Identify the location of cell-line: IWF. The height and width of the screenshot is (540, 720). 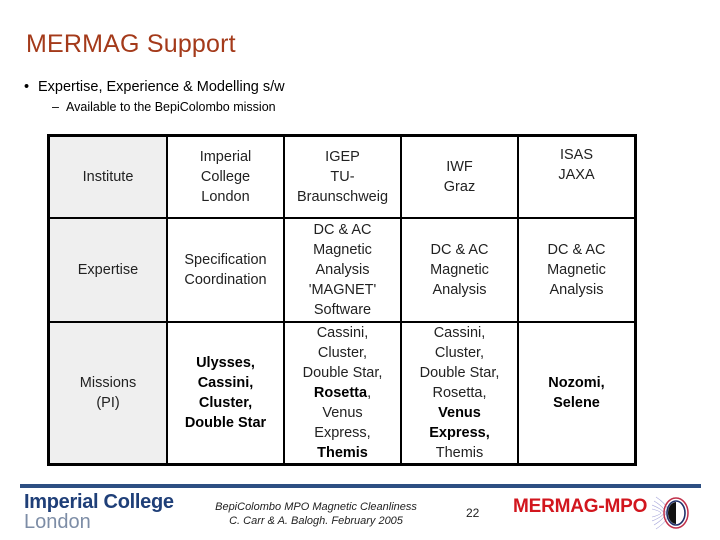
(459, 167).